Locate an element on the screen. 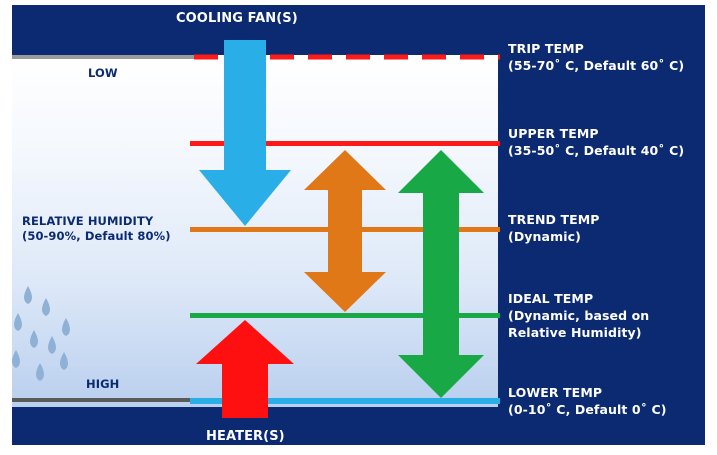 Image resolution: width=717 pixels, height=455 pixels. humidity-droplets-icon is located at coordinates (41, 333).